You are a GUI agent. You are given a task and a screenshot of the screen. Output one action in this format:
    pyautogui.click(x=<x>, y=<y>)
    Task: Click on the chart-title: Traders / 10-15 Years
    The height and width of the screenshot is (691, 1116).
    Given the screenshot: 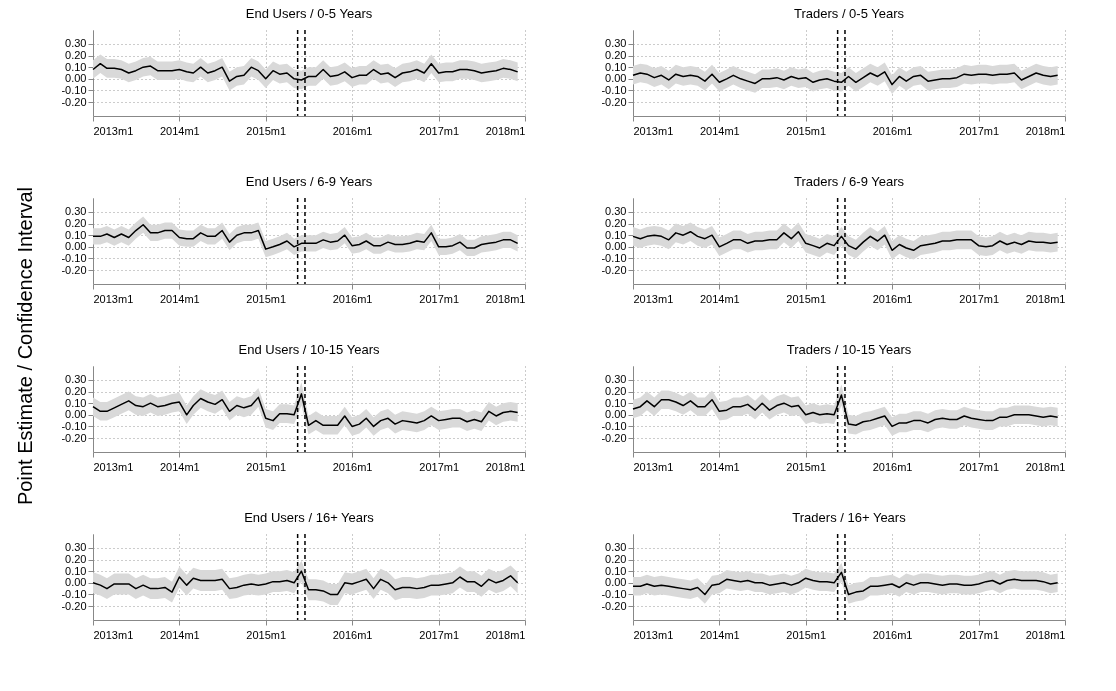 What is the action you would take?
    pyautogui.click(x=849, y=350)
    